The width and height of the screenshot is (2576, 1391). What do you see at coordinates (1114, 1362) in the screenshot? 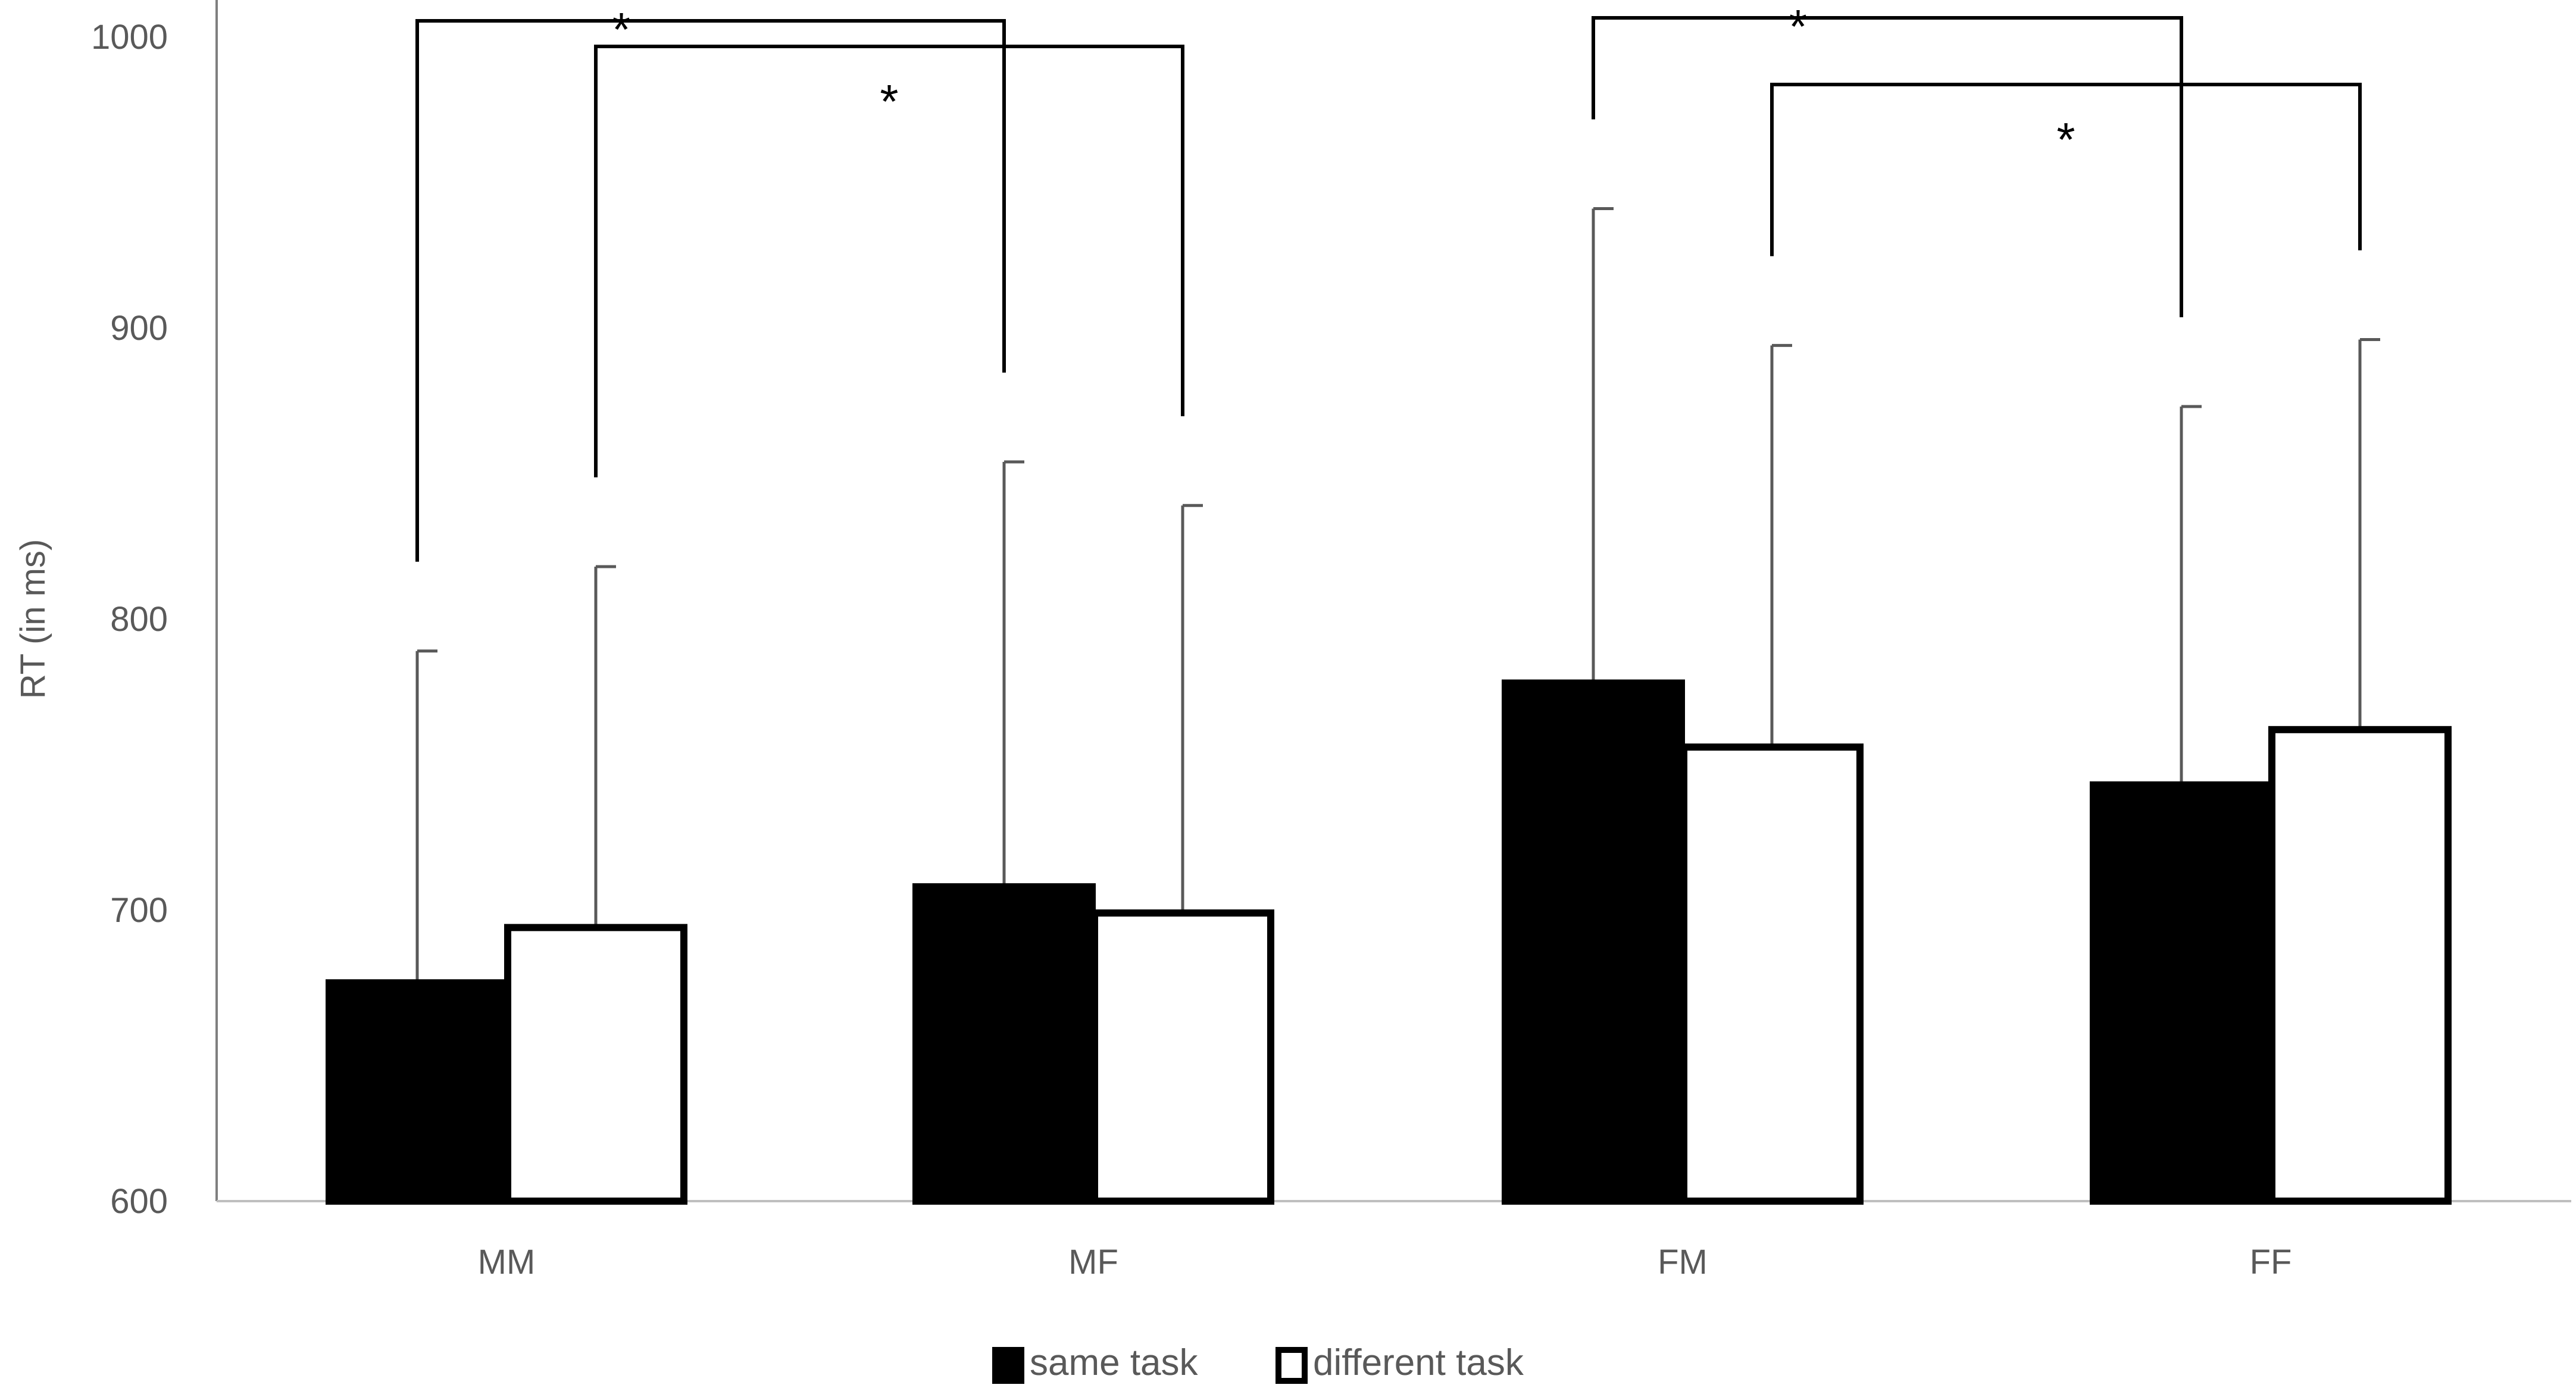
I see `legend-label: same task` at bounding box center [1114, 1362].